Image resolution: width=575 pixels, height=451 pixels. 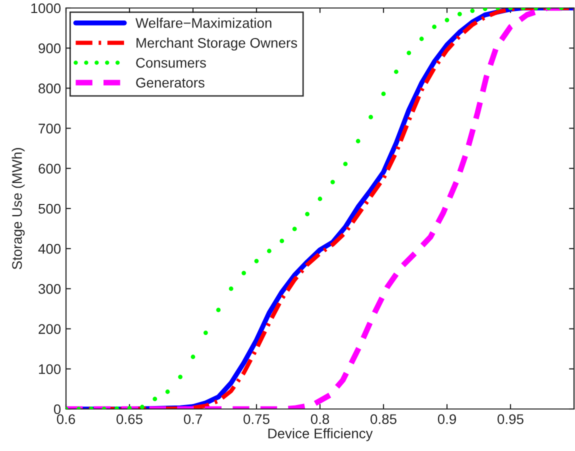 I want to click on x-axis-title: Device Efficiency, so click(x=320, y=435).